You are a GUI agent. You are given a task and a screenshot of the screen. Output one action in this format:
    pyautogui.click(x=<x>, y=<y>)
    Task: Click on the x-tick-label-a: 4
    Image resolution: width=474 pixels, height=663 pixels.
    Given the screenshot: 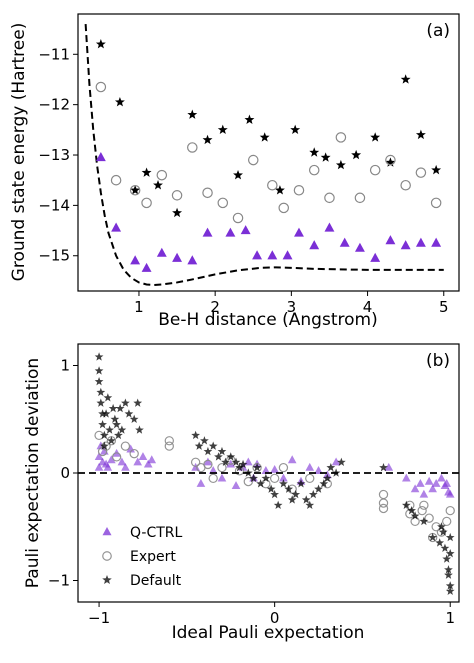 What is the action you would take?
    pyautogui.click(x=368, y=307)
    